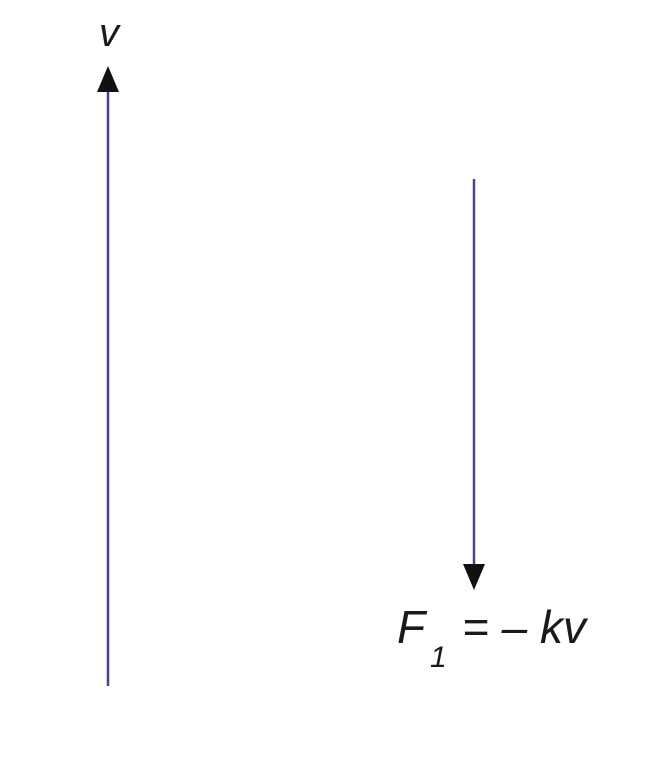 The height and width of the screenshot is (760, 649). I want to click on force-label: F 1 = – kv, so click(493, 637).